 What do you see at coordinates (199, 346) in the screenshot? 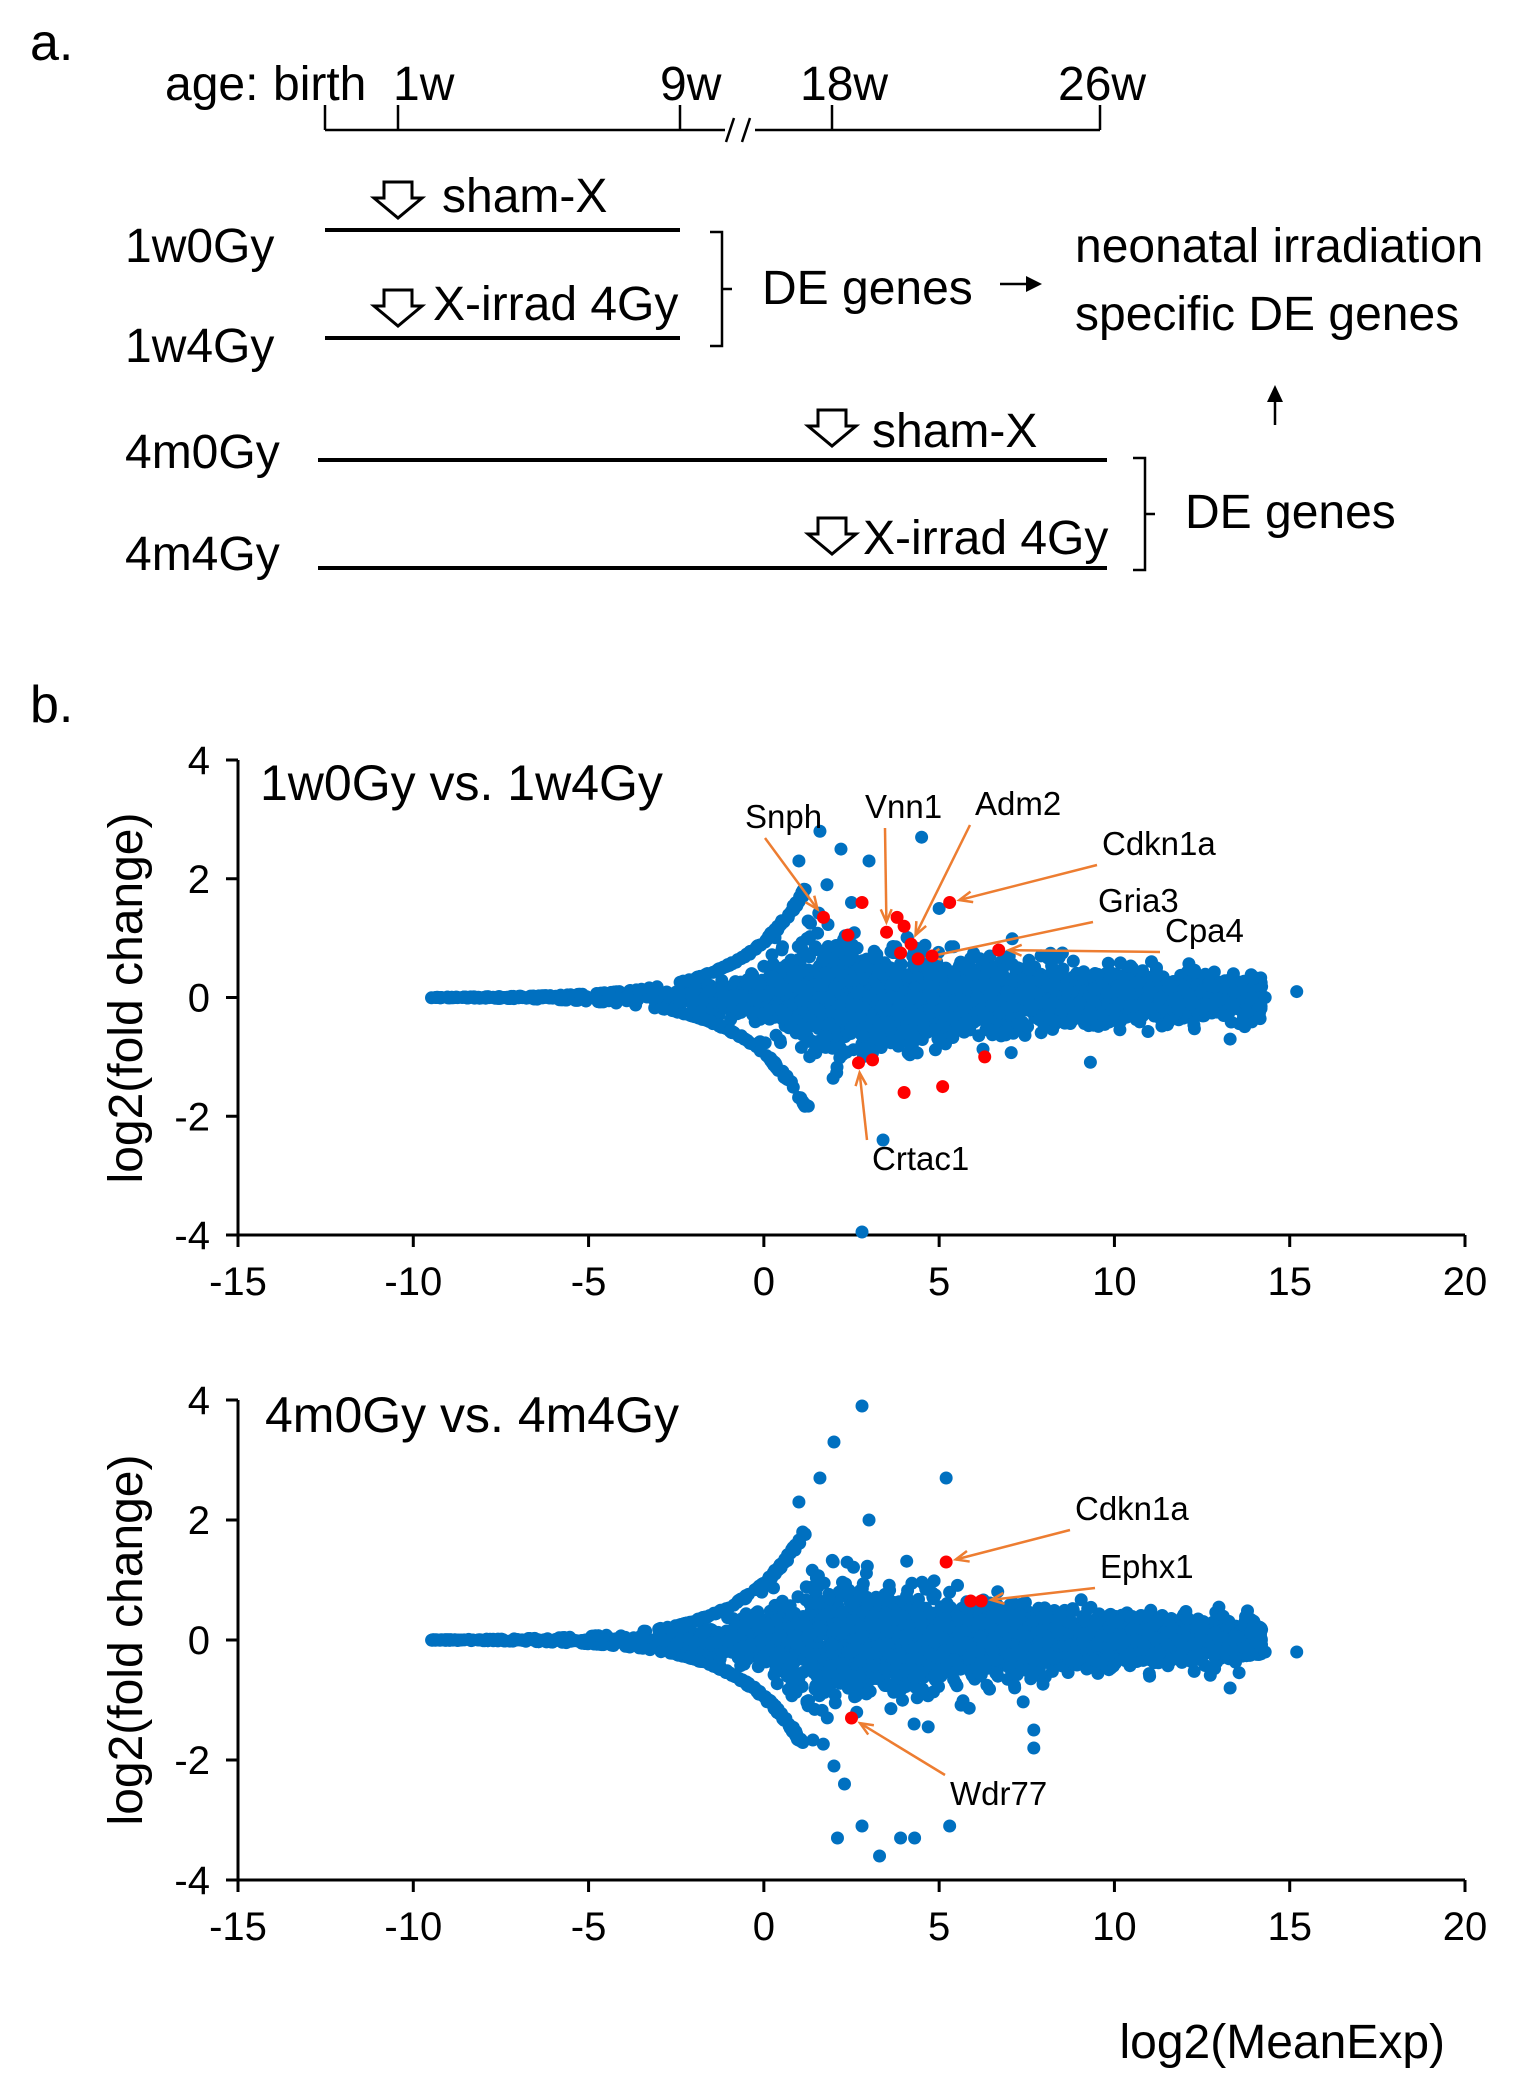
I see `group-1w4gy-label: 1w4Gy` at bounding box center [199, 346].